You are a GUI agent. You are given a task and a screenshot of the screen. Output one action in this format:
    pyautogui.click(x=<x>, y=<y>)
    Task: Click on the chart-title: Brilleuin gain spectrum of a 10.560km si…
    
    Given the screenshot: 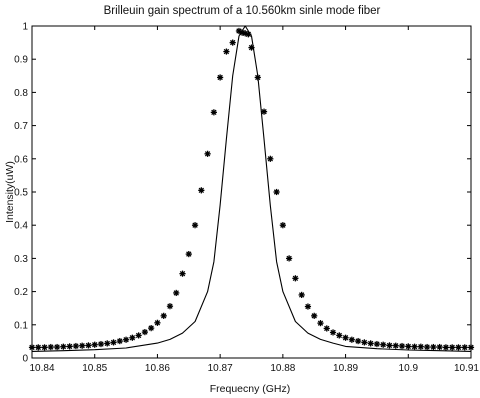 What is the action you would take?
    pyautogui.click(x=242, y=11)
    